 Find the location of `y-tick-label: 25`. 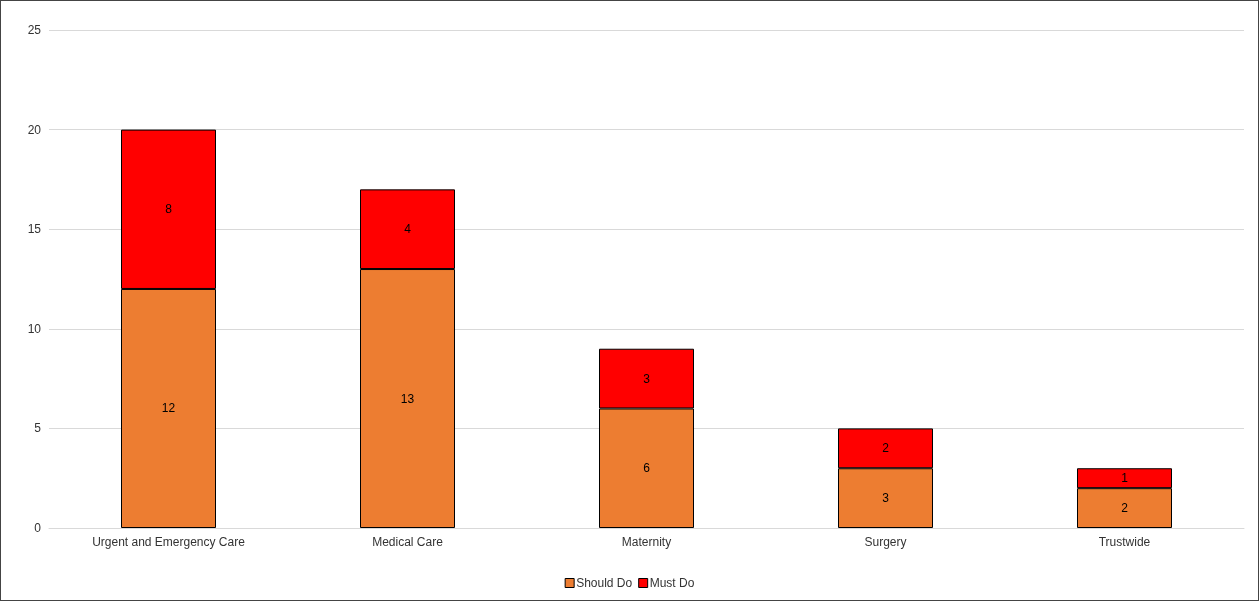

y-tick-label: 25 is located at coordinates (34, 30).